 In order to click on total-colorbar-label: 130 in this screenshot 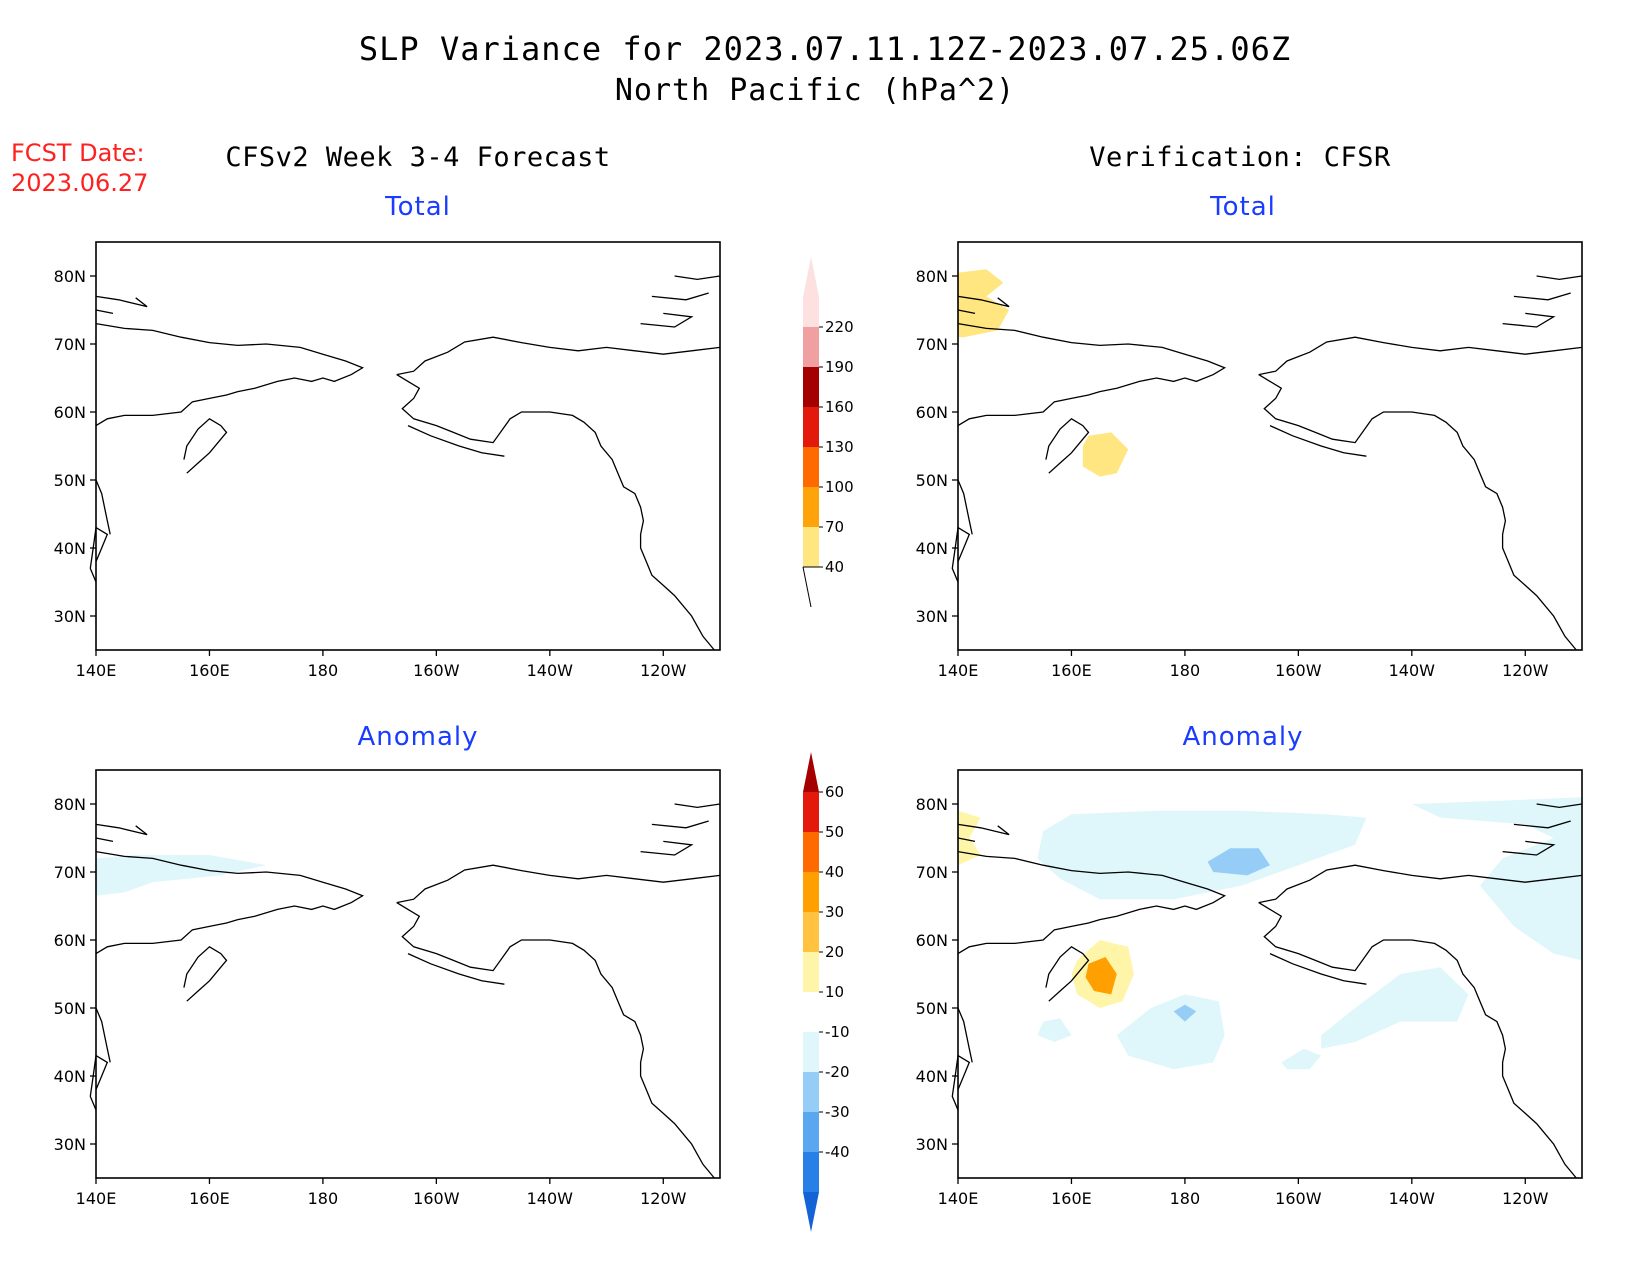, I will do `click(839, 447)`.